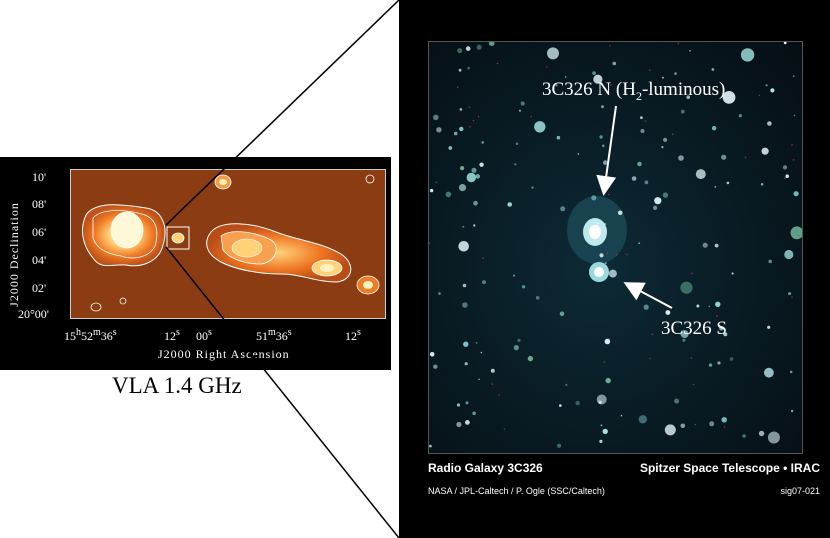 The width and height of the screenshot is (830, 538). What do you see at coordinates (39, 288) in the screenshot?
I see `dec-tick: 02'` at bounding box center [39, 288].